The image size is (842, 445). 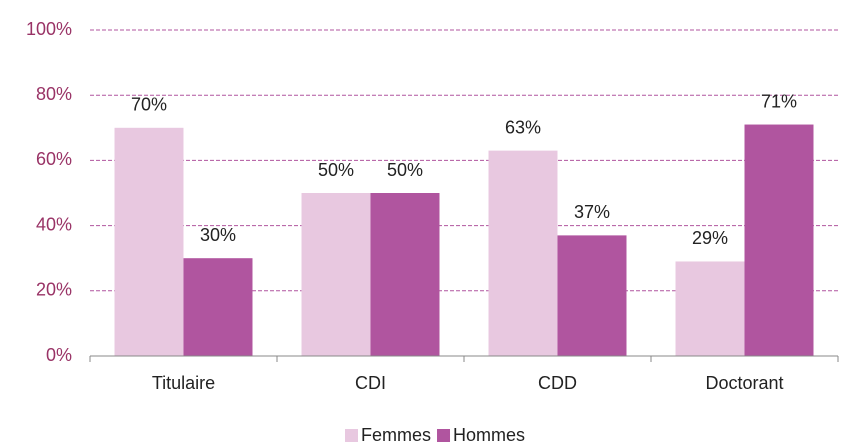 I want to click on legend-label: Femmes, so click(x=396, y=435).